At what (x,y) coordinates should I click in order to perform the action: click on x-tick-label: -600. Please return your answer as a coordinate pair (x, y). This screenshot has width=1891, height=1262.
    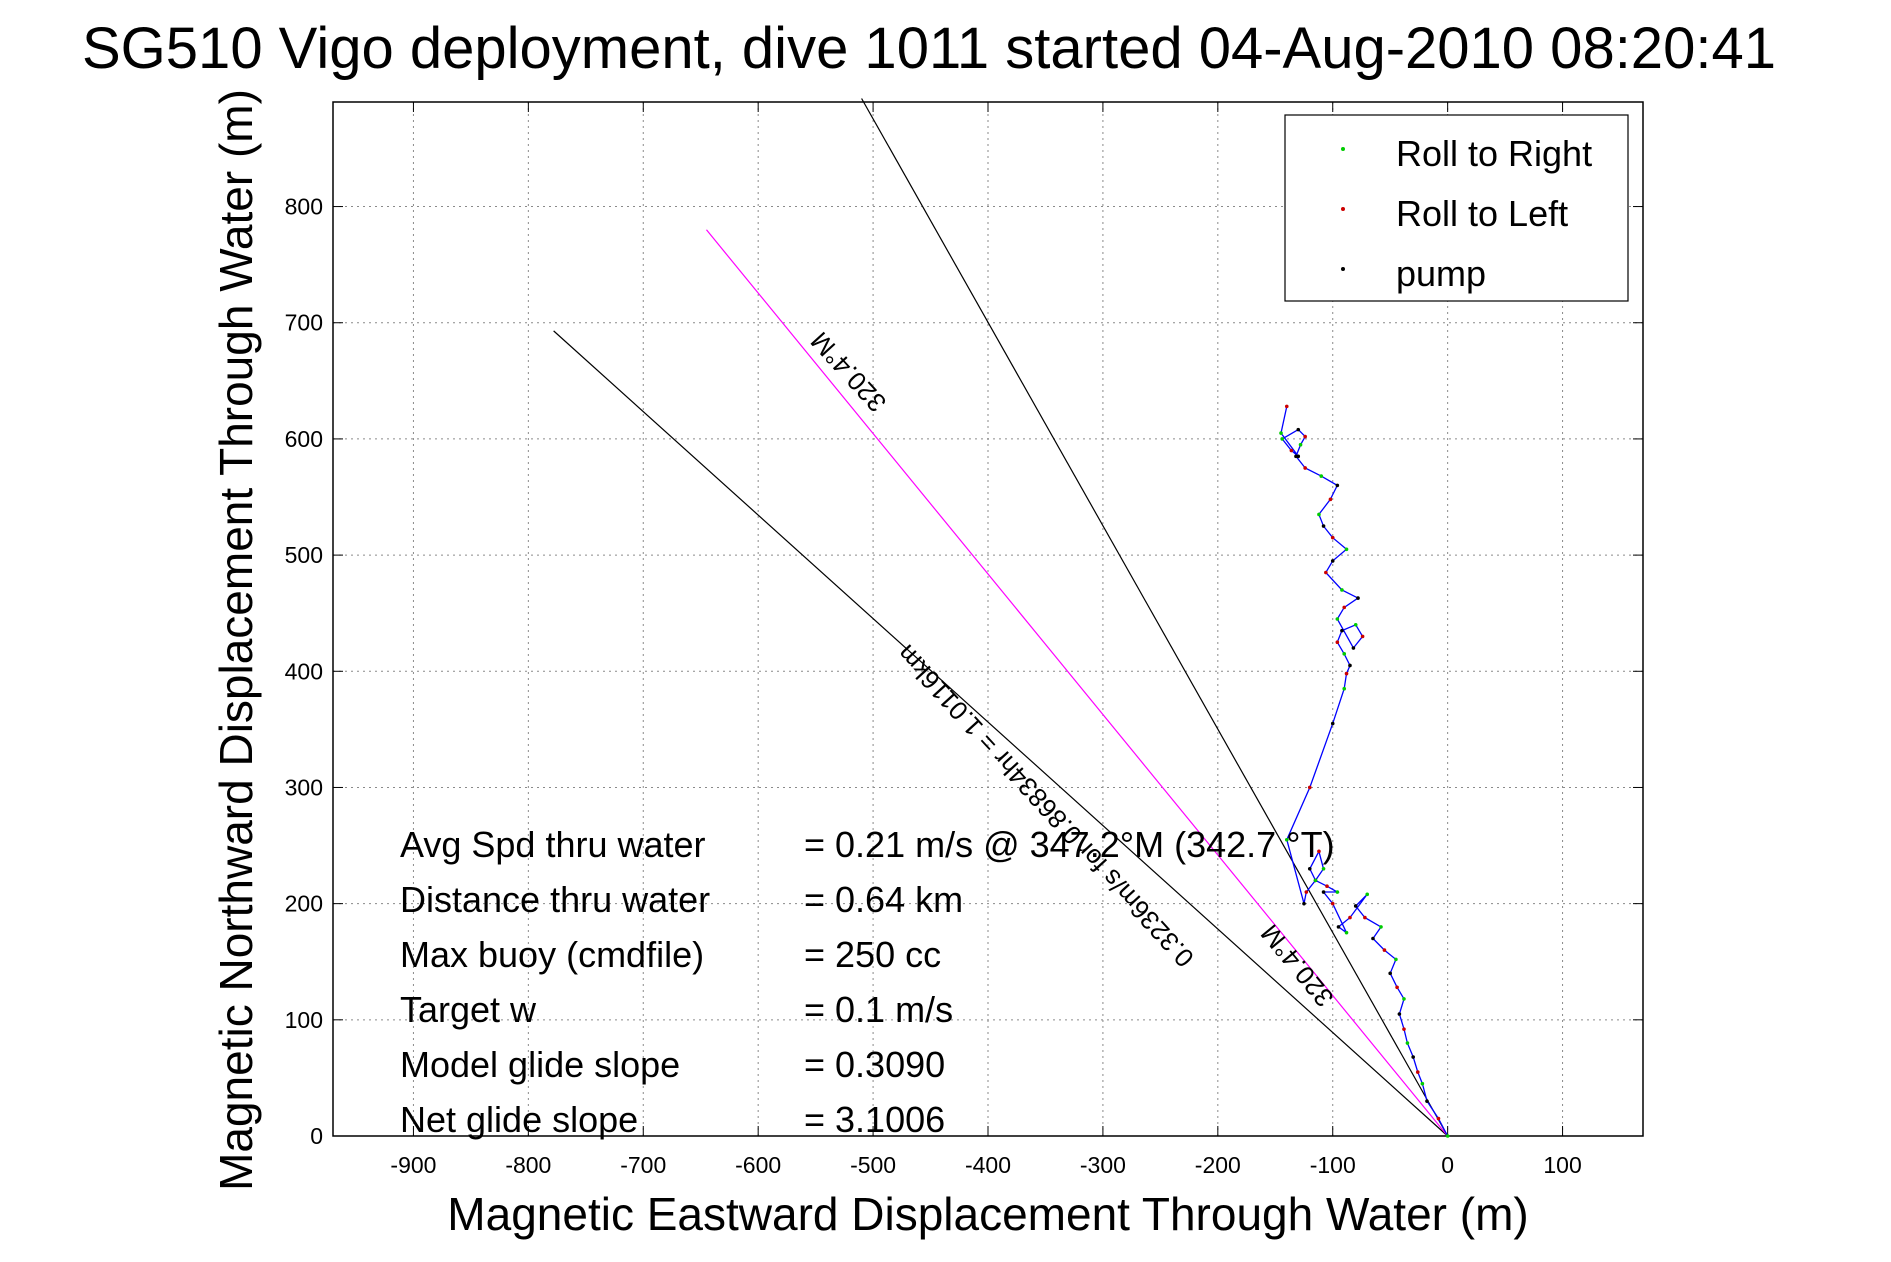
    Looking at the image, I should click on (758, 1165).